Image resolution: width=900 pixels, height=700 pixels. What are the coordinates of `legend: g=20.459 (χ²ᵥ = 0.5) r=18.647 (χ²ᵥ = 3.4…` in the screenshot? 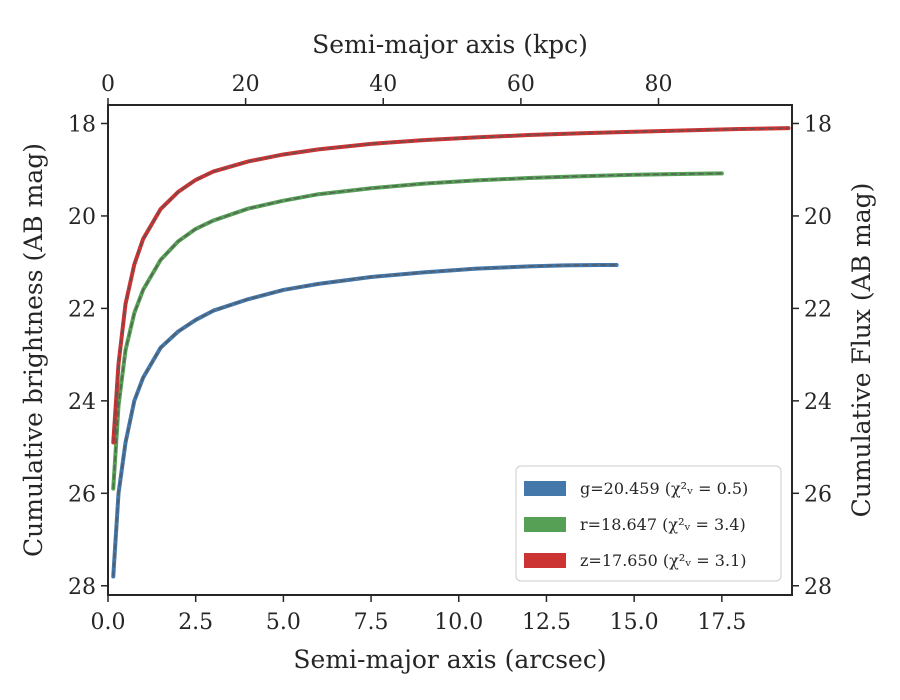 It's located at (648, 523).